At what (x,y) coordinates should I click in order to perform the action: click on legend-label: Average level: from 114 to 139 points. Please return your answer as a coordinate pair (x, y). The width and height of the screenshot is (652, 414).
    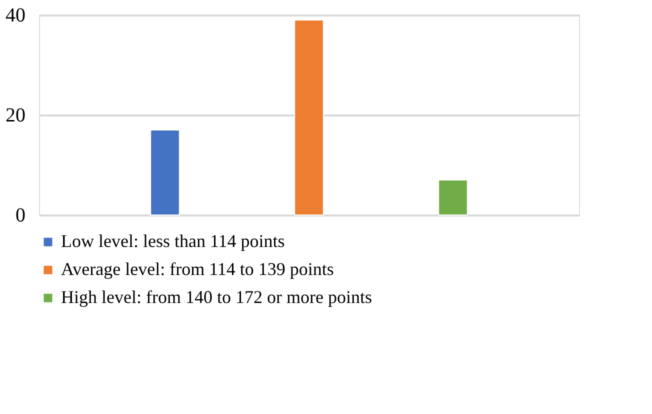
    Looking at the image, I should click on (197, 269).